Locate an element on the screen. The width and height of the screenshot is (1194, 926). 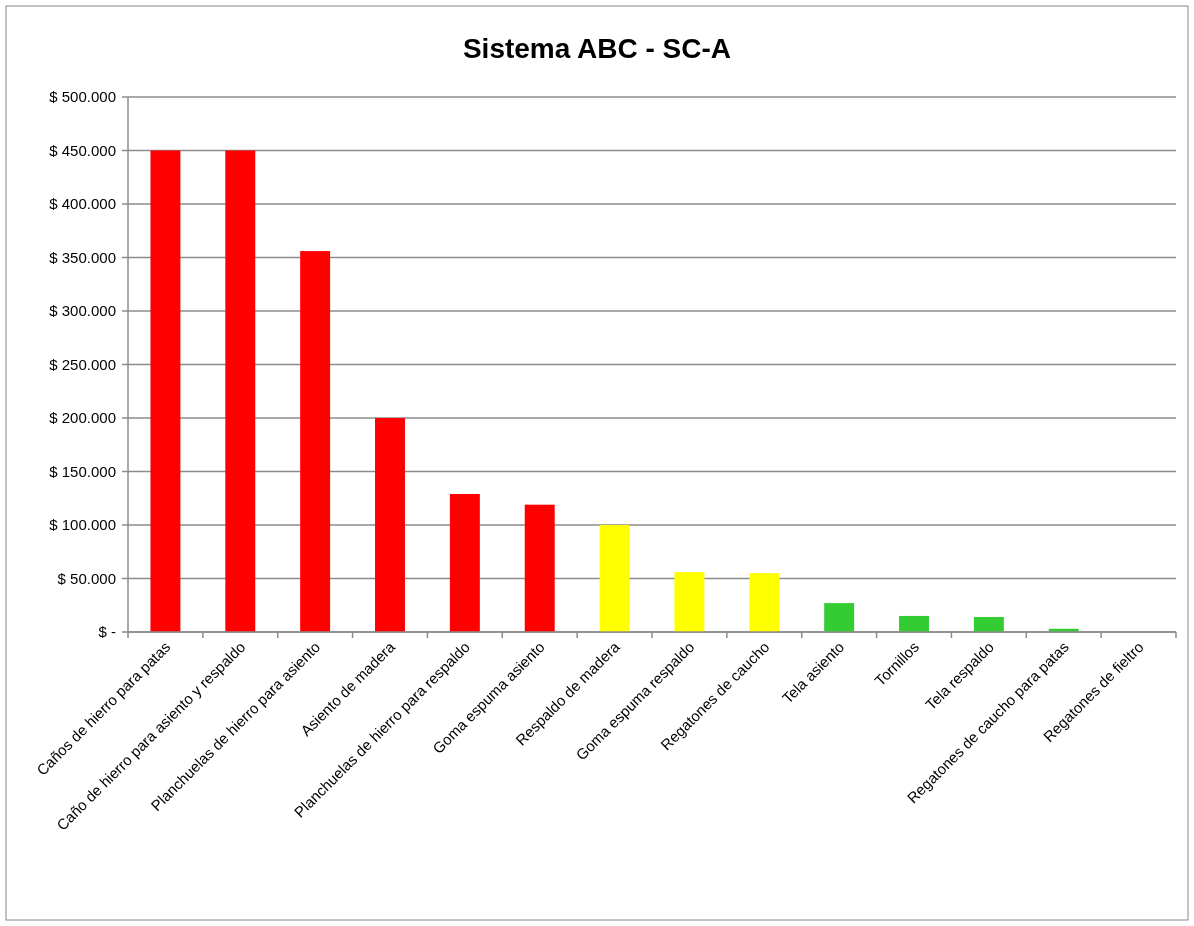
y-tick-label: $ 250.000 is located at coordinates (82, 364).